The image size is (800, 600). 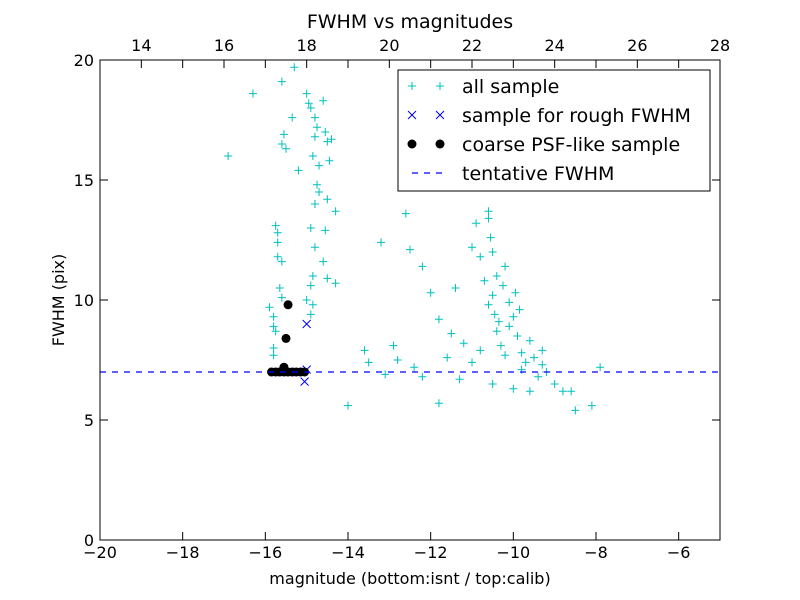 I want to click on top-x-tick-label: 20, so click(x=389, y=45).